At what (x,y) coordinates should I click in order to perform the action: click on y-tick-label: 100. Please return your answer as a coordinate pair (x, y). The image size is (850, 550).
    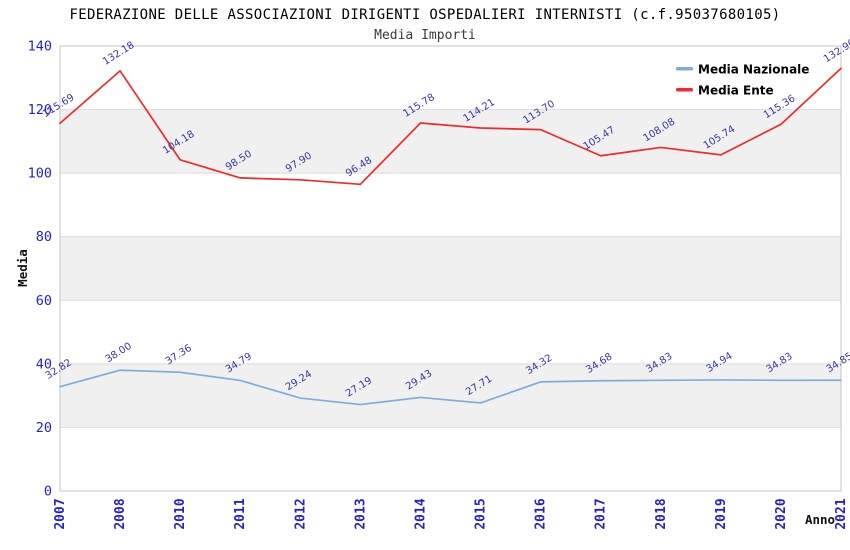
    Looking at the image, I should click on (40, 174).